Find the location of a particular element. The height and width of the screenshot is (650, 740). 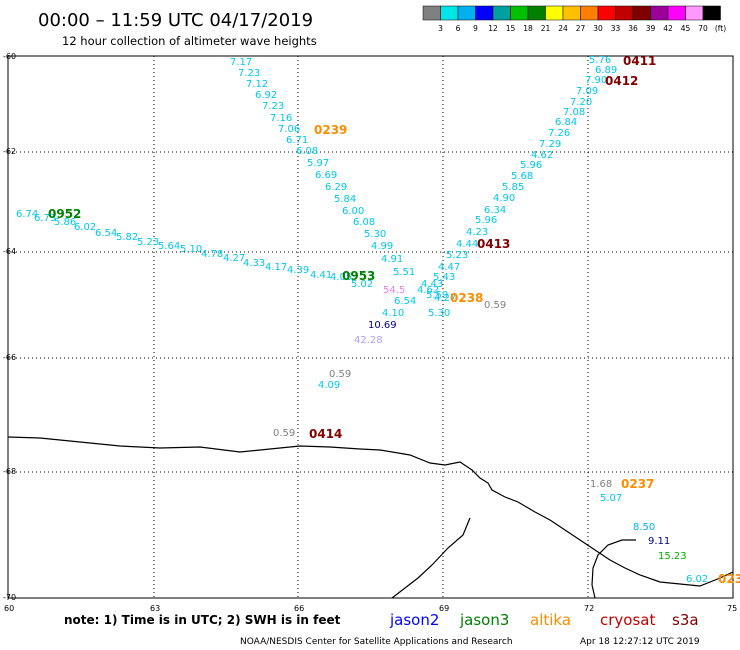

wave-height-reading: 6.84 is located at coordinates (566, 122).